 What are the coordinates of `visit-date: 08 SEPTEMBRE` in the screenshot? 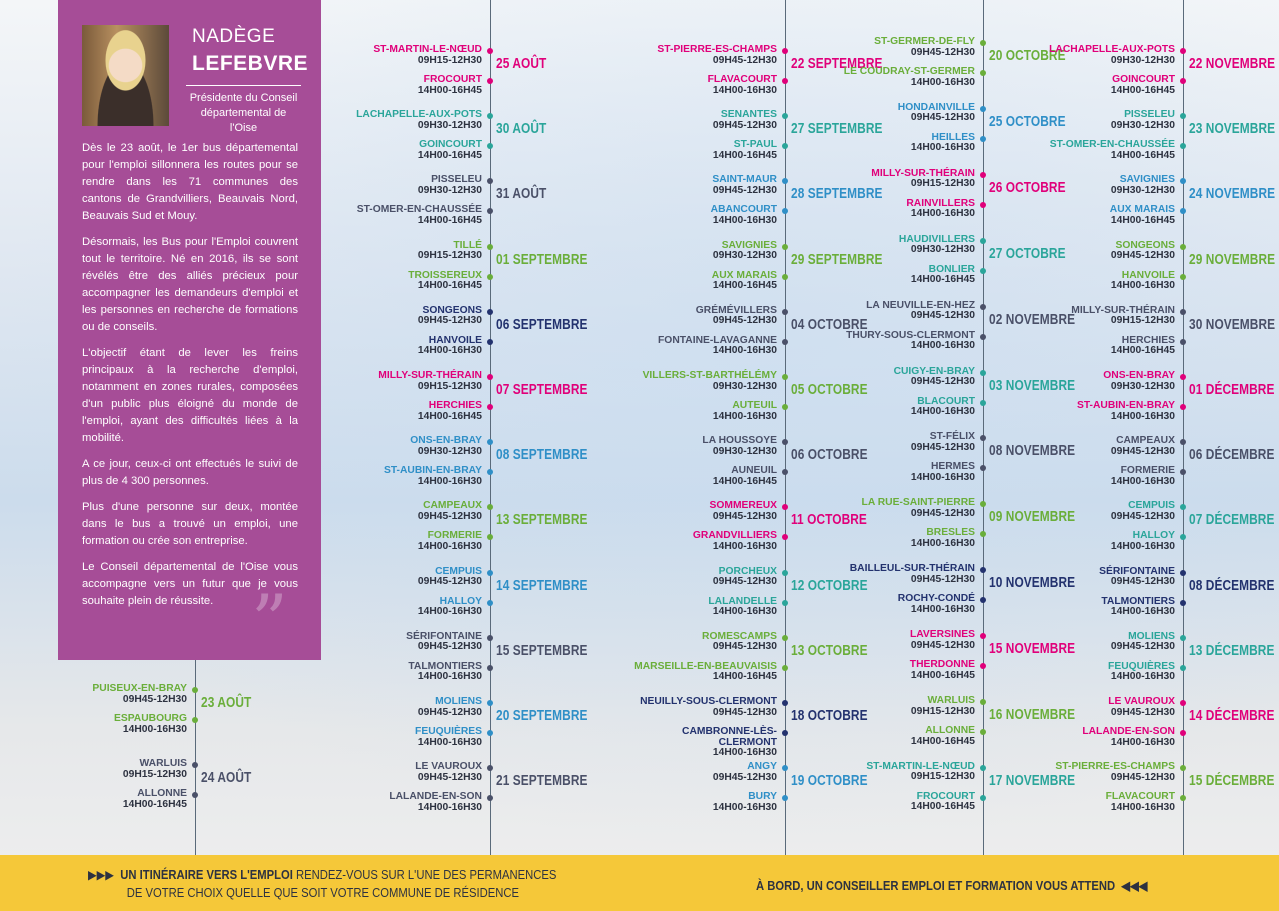 It's located at (542, 455).